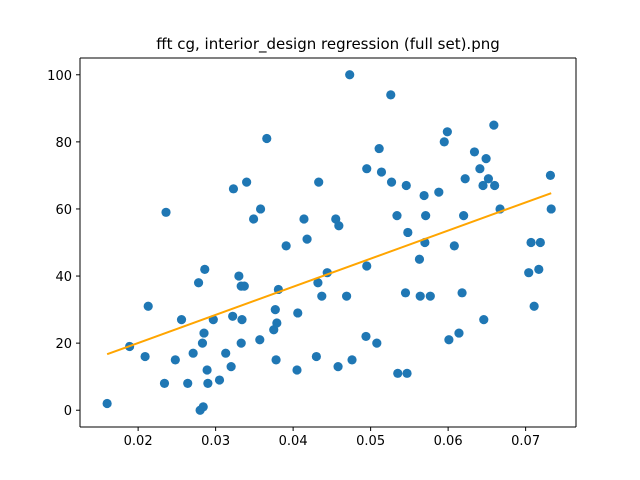 The image size is (640, 480). Describe the element at coordinates (63, 143) in the screenshot. I see `y-tick-label: 80` at that location.